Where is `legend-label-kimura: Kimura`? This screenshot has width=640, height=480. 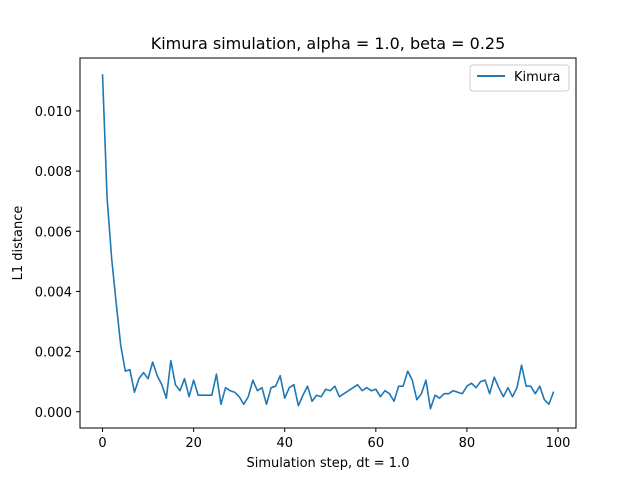
legend-label-kimura: Kimura is located at coordinates (537, 77).